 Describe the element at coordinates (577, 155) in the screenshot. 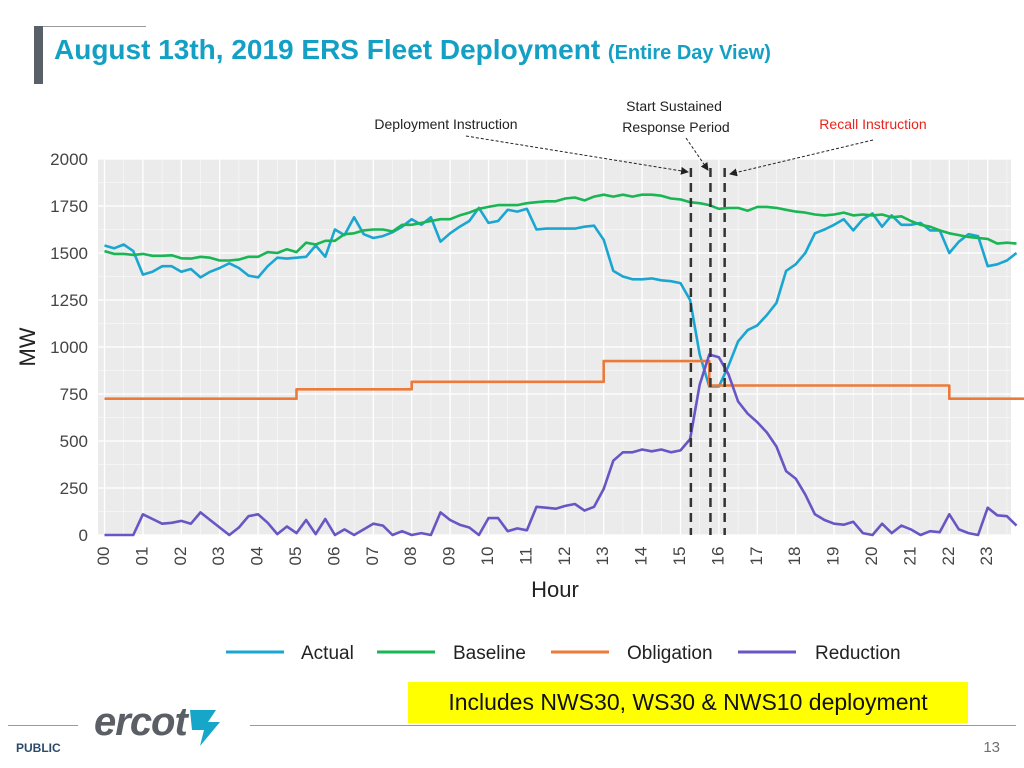

I see `deployment-arrow` at that location.